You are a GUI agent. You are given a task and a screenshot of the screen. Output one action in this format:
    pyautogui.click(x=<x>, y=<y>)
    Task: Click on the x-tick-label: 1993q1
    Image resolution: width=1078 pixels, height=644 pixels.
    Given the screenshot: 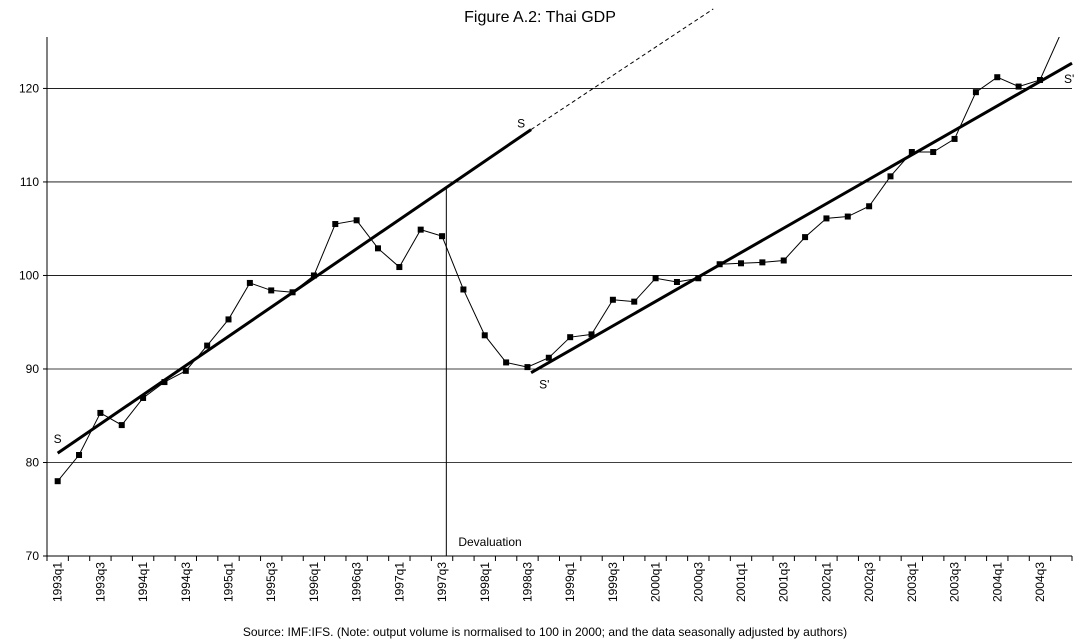 What is the action you would take?
    pyautogui.click(x=58, y=582)
    